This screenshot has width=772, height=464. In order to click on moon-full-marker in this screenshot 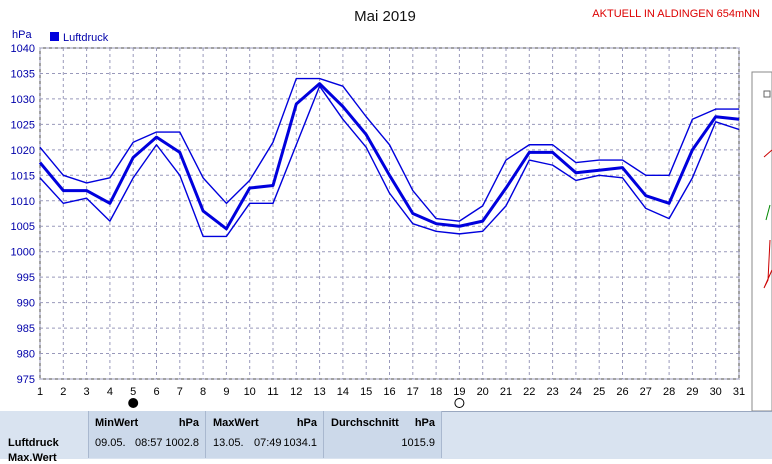, I will do `click(459, 403)`.